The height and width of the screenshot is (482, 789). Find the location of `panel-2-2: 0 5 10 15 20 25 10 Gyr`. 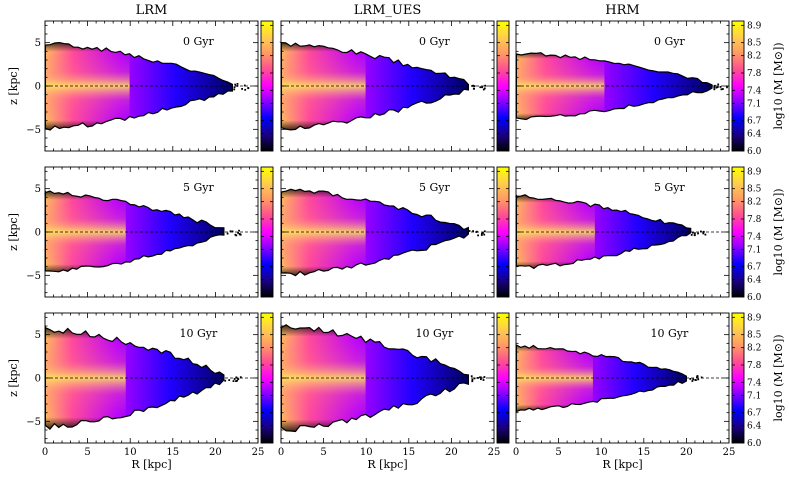

panel-2-2: 0 5 10 15 20 25 10 Gyr is located at coordinates (624, 385).